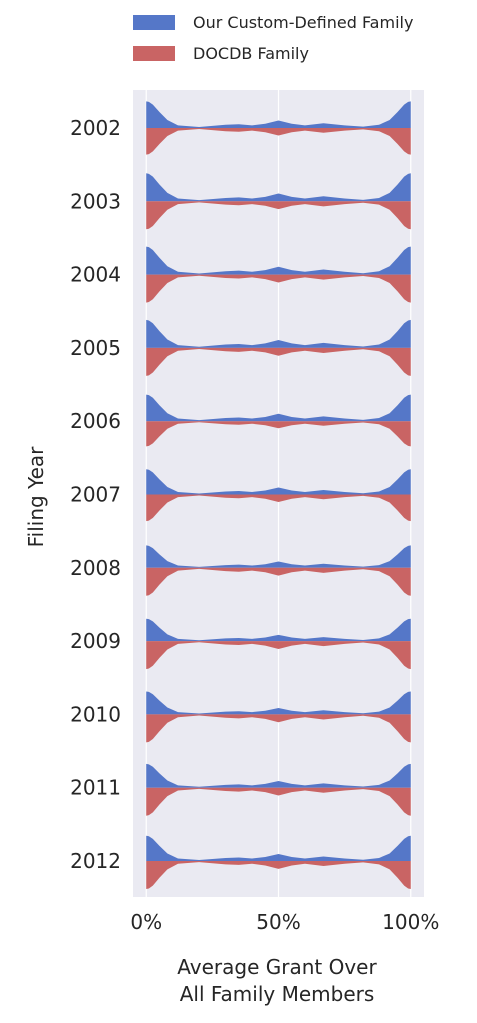  Describe the element at coordinates (95, 128) in the screenshot. I see `y-tick-label: 2002` at that location.